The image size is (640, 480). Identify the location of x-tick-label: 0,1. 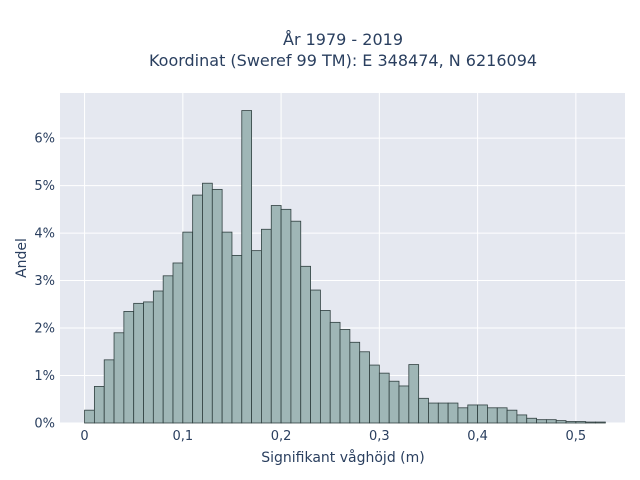
(182, 436).